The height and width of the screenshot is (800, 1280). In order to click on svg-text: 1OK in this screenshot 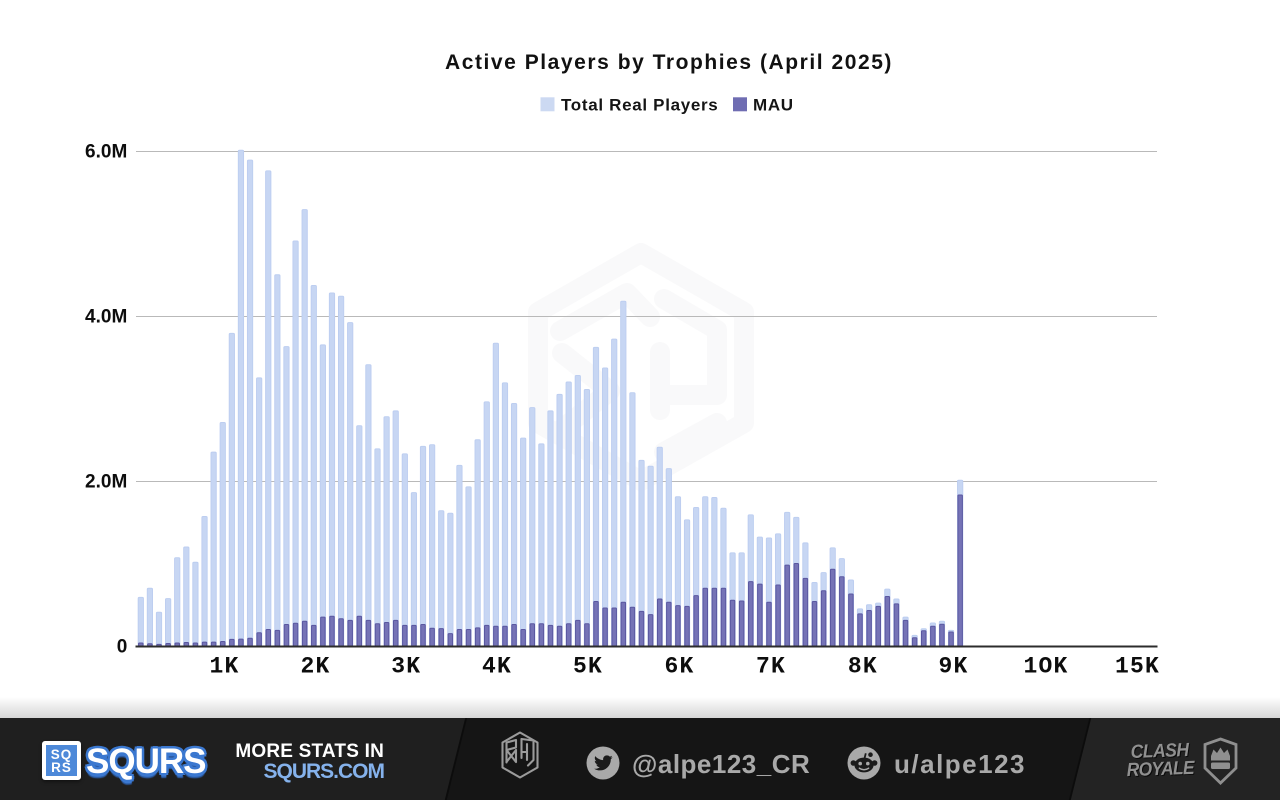, I will do `click(1045, 666)`.